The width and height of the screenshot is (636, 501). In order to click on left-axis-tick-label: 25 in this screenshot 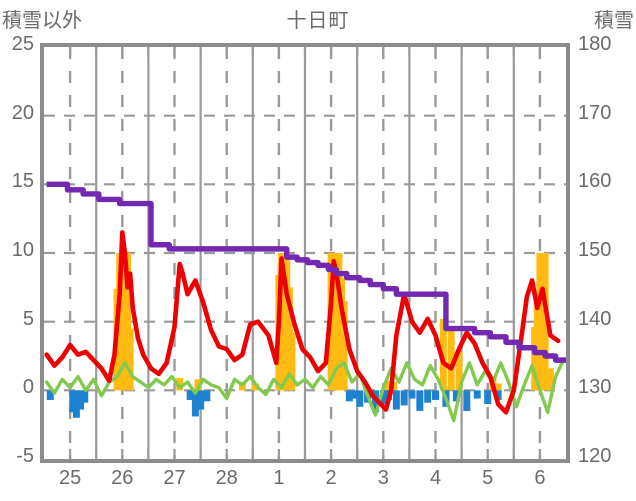, I will do `click(22, 44)`.